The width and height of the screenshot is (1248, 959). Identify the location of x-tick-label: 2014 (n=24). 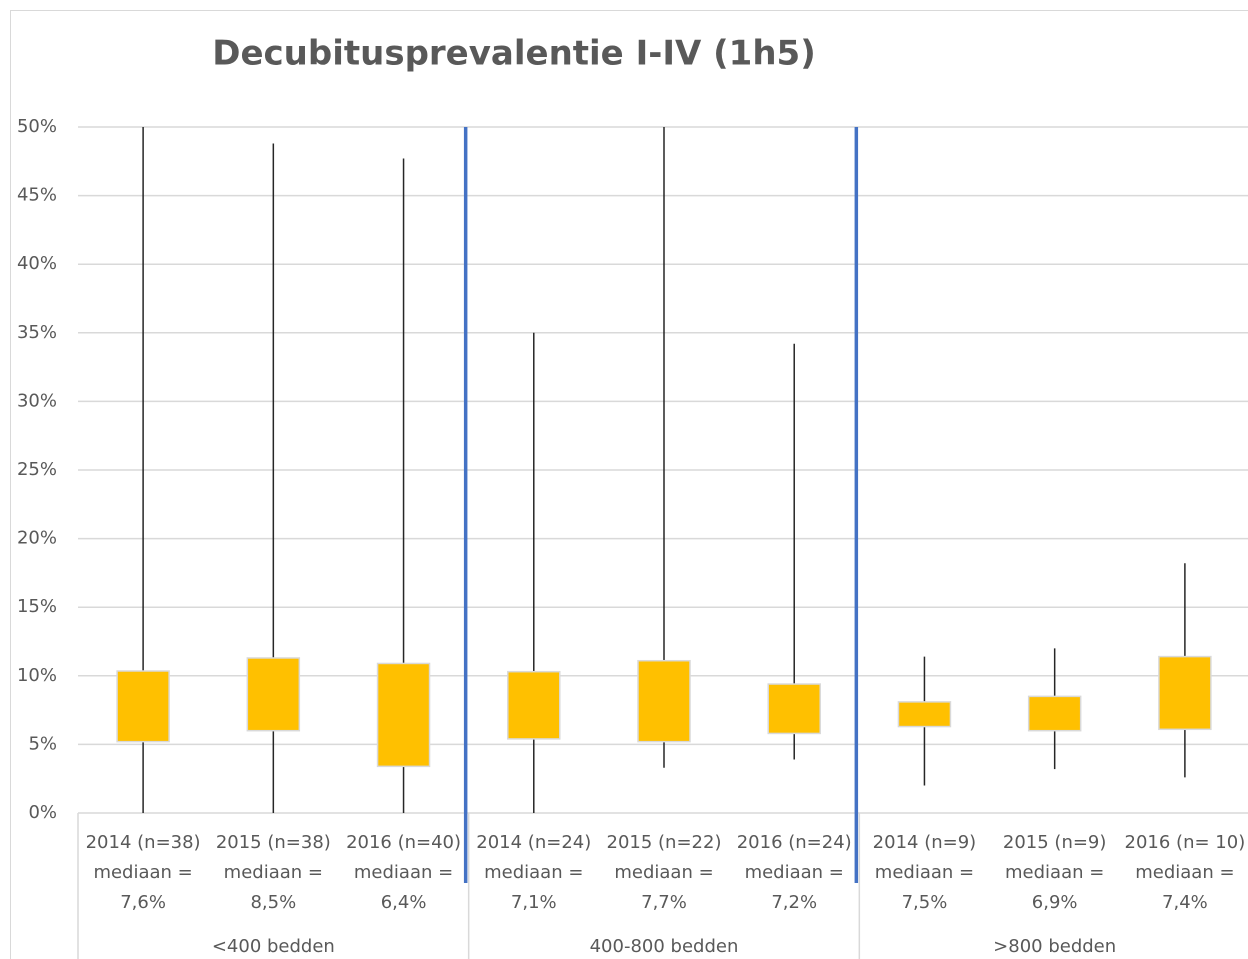
(533, 842).